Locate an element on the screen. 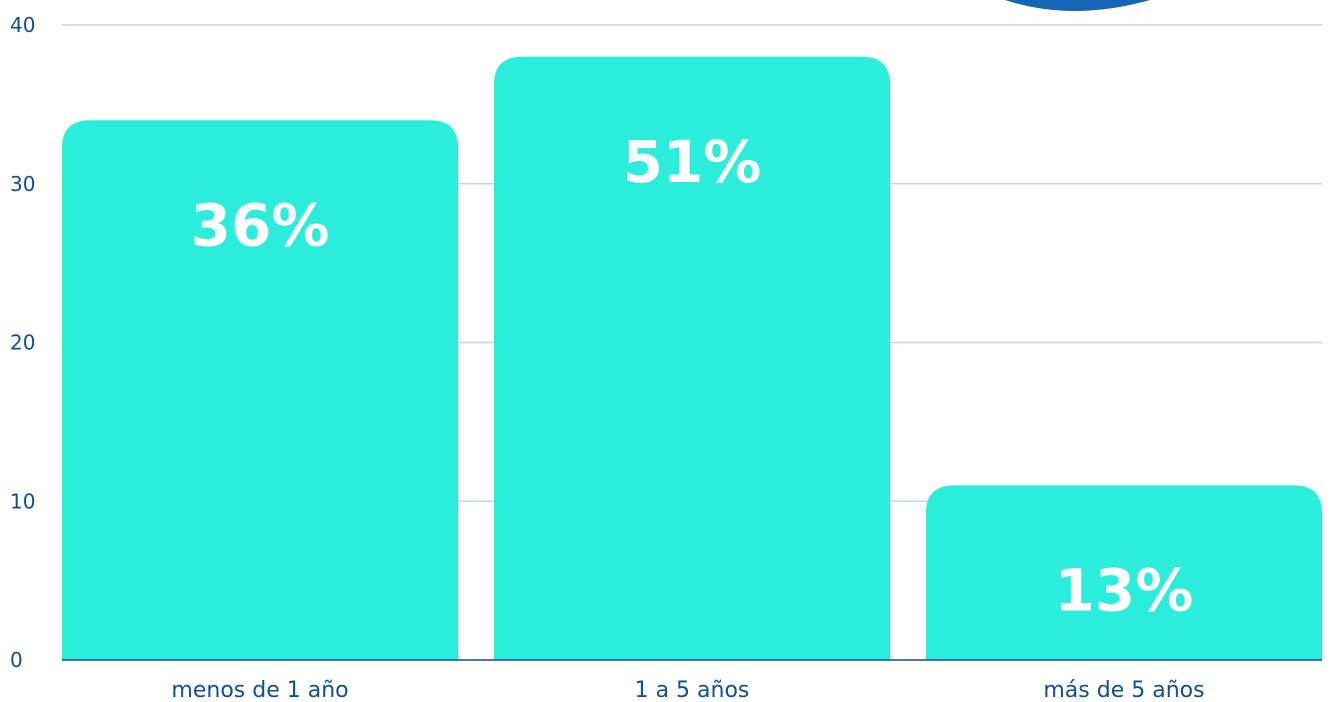  y-tick-label: 10 is located at coordinates (22, 501).